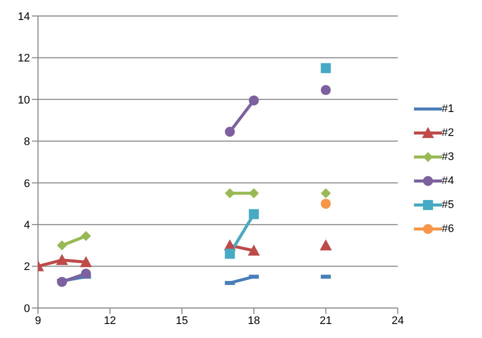 This screenshot has height=338, width=482. What do you see at coordinates (448, 109) in the screenshot?
I see `legend-label: #1` at bounding box center [448, 109].